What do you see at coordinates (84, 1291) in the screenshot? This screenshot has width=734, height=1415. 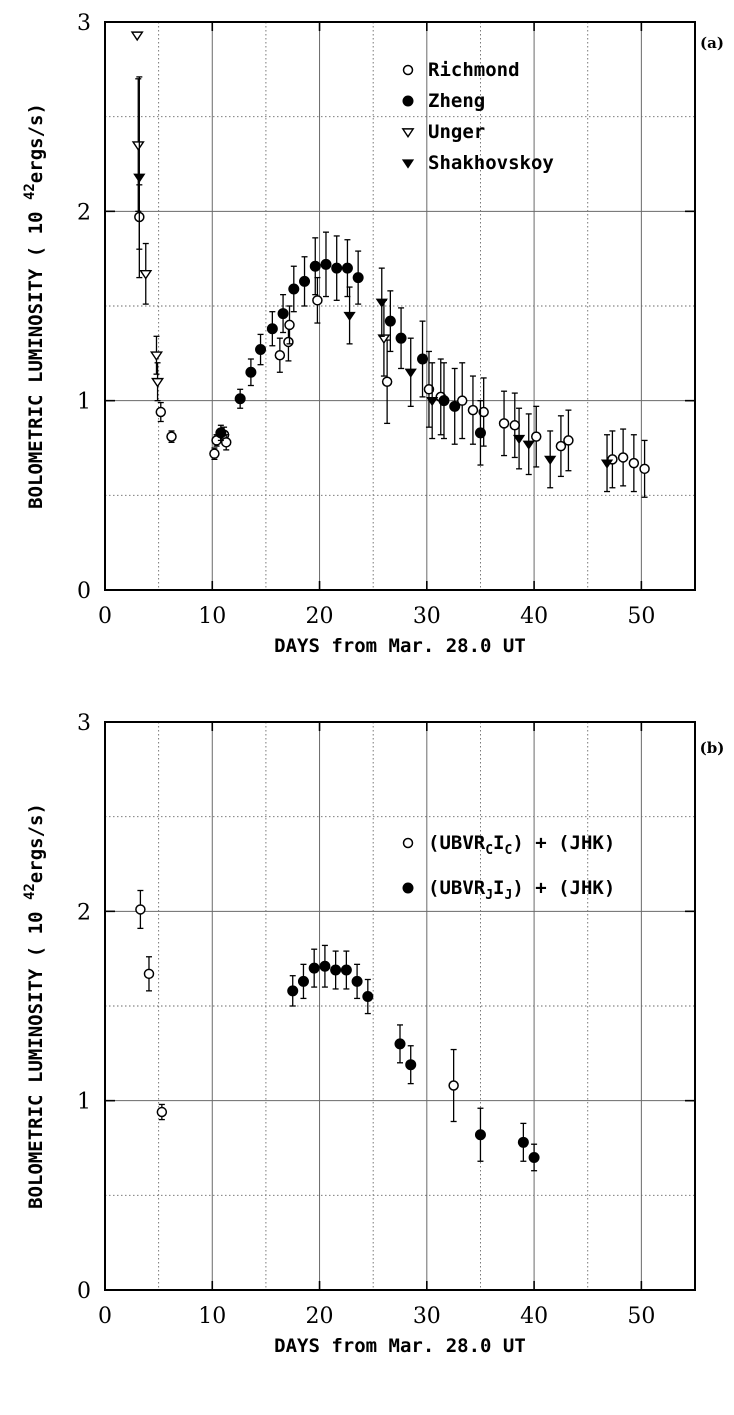 I see `y-tick-label: 0` at bounding box center [84, 1291].